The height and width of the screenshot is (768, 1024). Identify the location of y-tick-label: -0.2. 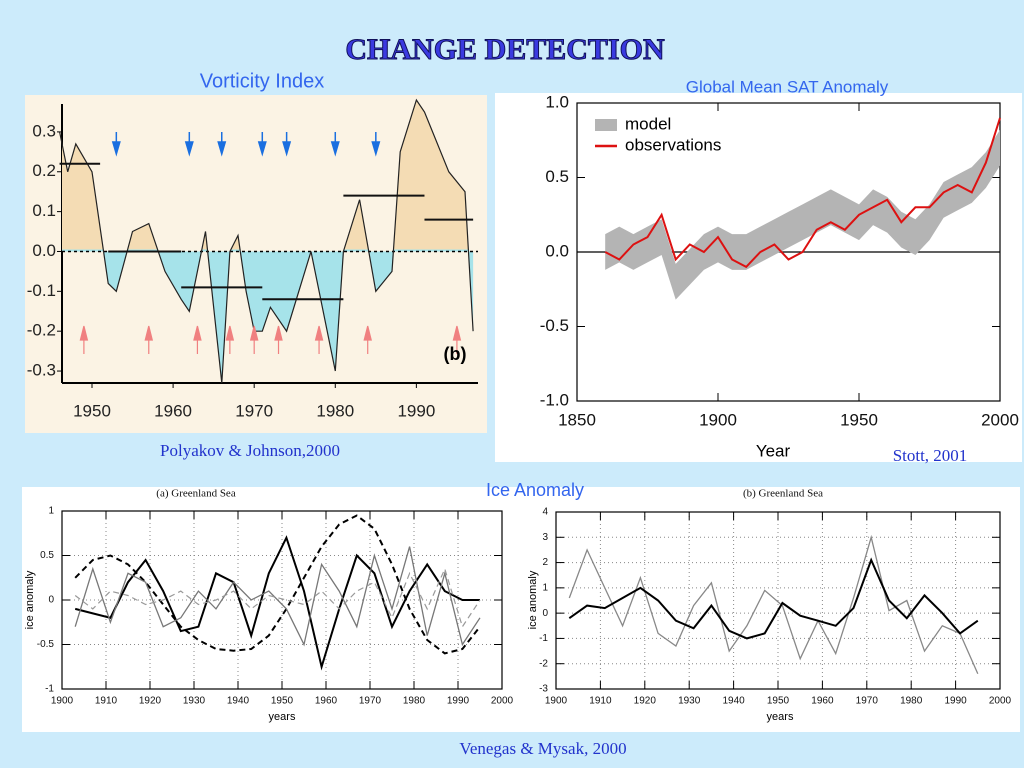
(41, 330).